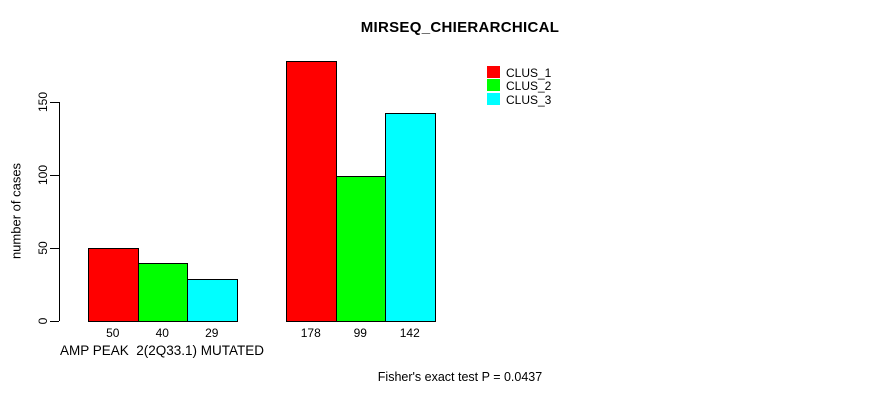 This screenshot has height=400, width=890. Describe the element at coordinates (212, 333) in the screenshot. I see `bar-value-label: 29` at that location.